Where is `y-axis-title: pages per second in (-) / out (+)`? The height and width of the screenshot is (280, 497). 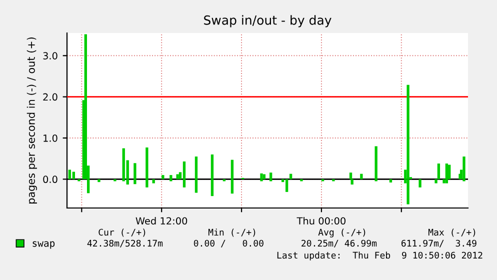 y-axis-title: pages per second in (-) / out (+) is located at coordinates (31, 120).